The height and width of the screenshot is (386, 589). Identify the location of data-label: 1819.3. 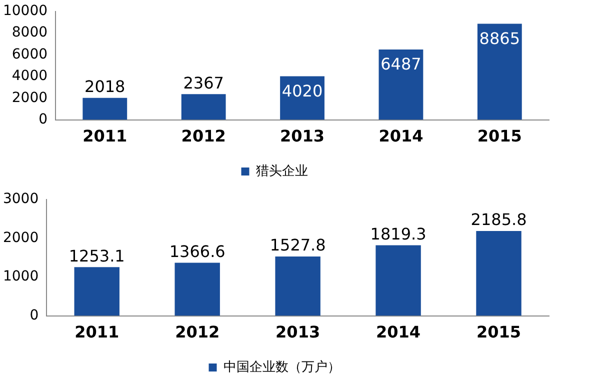
(398, 234).